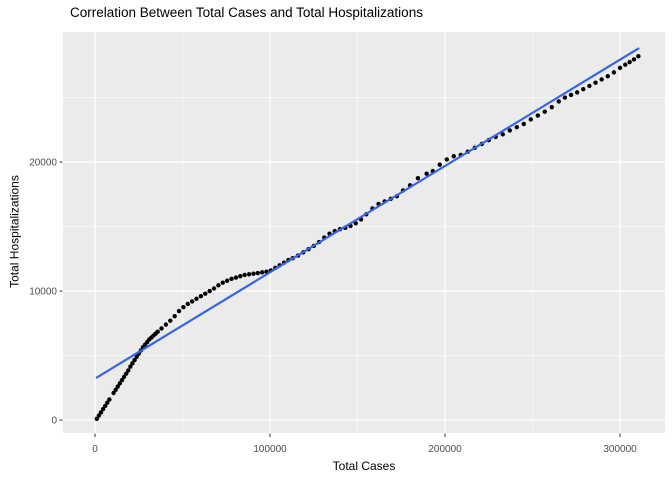 The image size is (672, 480). I want to click on y-tick-label: 20000, so click(43, 163).